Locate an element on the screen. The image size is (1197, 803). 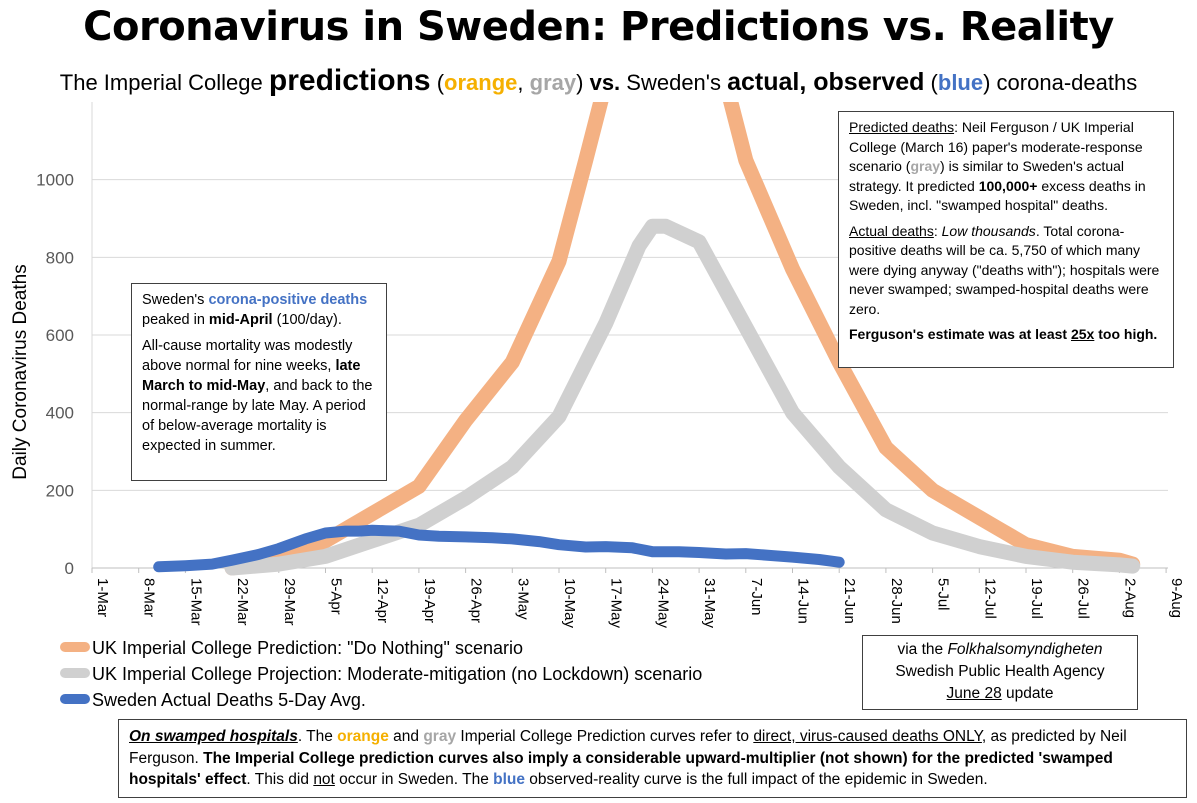
y-axis: 0 200 400 600 800 1000 is located at coordinates (55, 374).